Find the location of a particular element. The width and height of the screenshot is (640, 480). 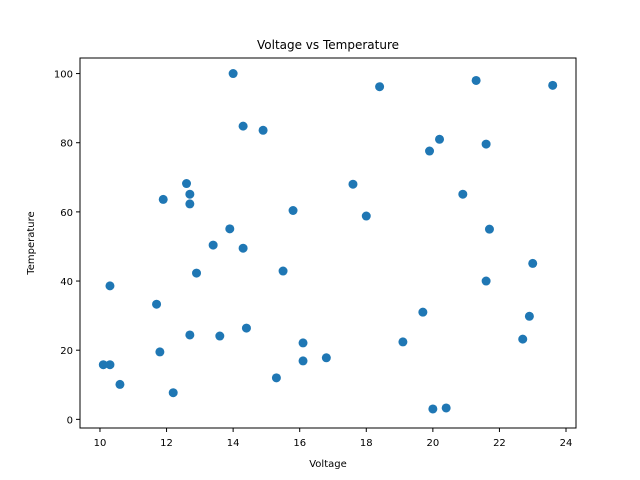

x-tick-label: 14 is located at coordinates (233, 443).